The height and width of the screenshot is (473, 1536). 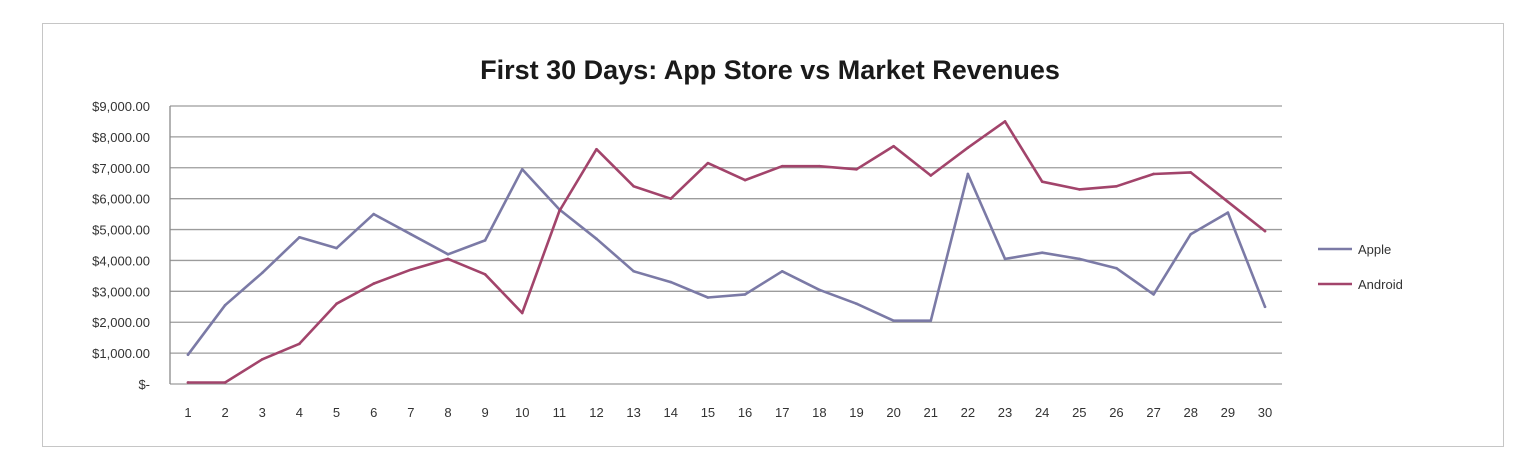 What do you see at coordinates (596, 412) in the screenshot?
I see `x-tick-label: 12` at bounding box center [596, 412].